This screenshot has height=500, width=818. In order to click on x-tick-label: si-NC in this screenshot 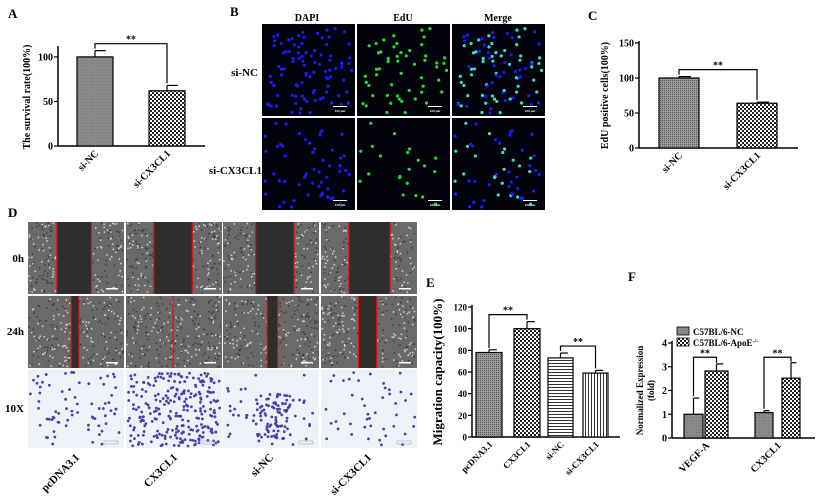, I will do `click(554, 450)`.